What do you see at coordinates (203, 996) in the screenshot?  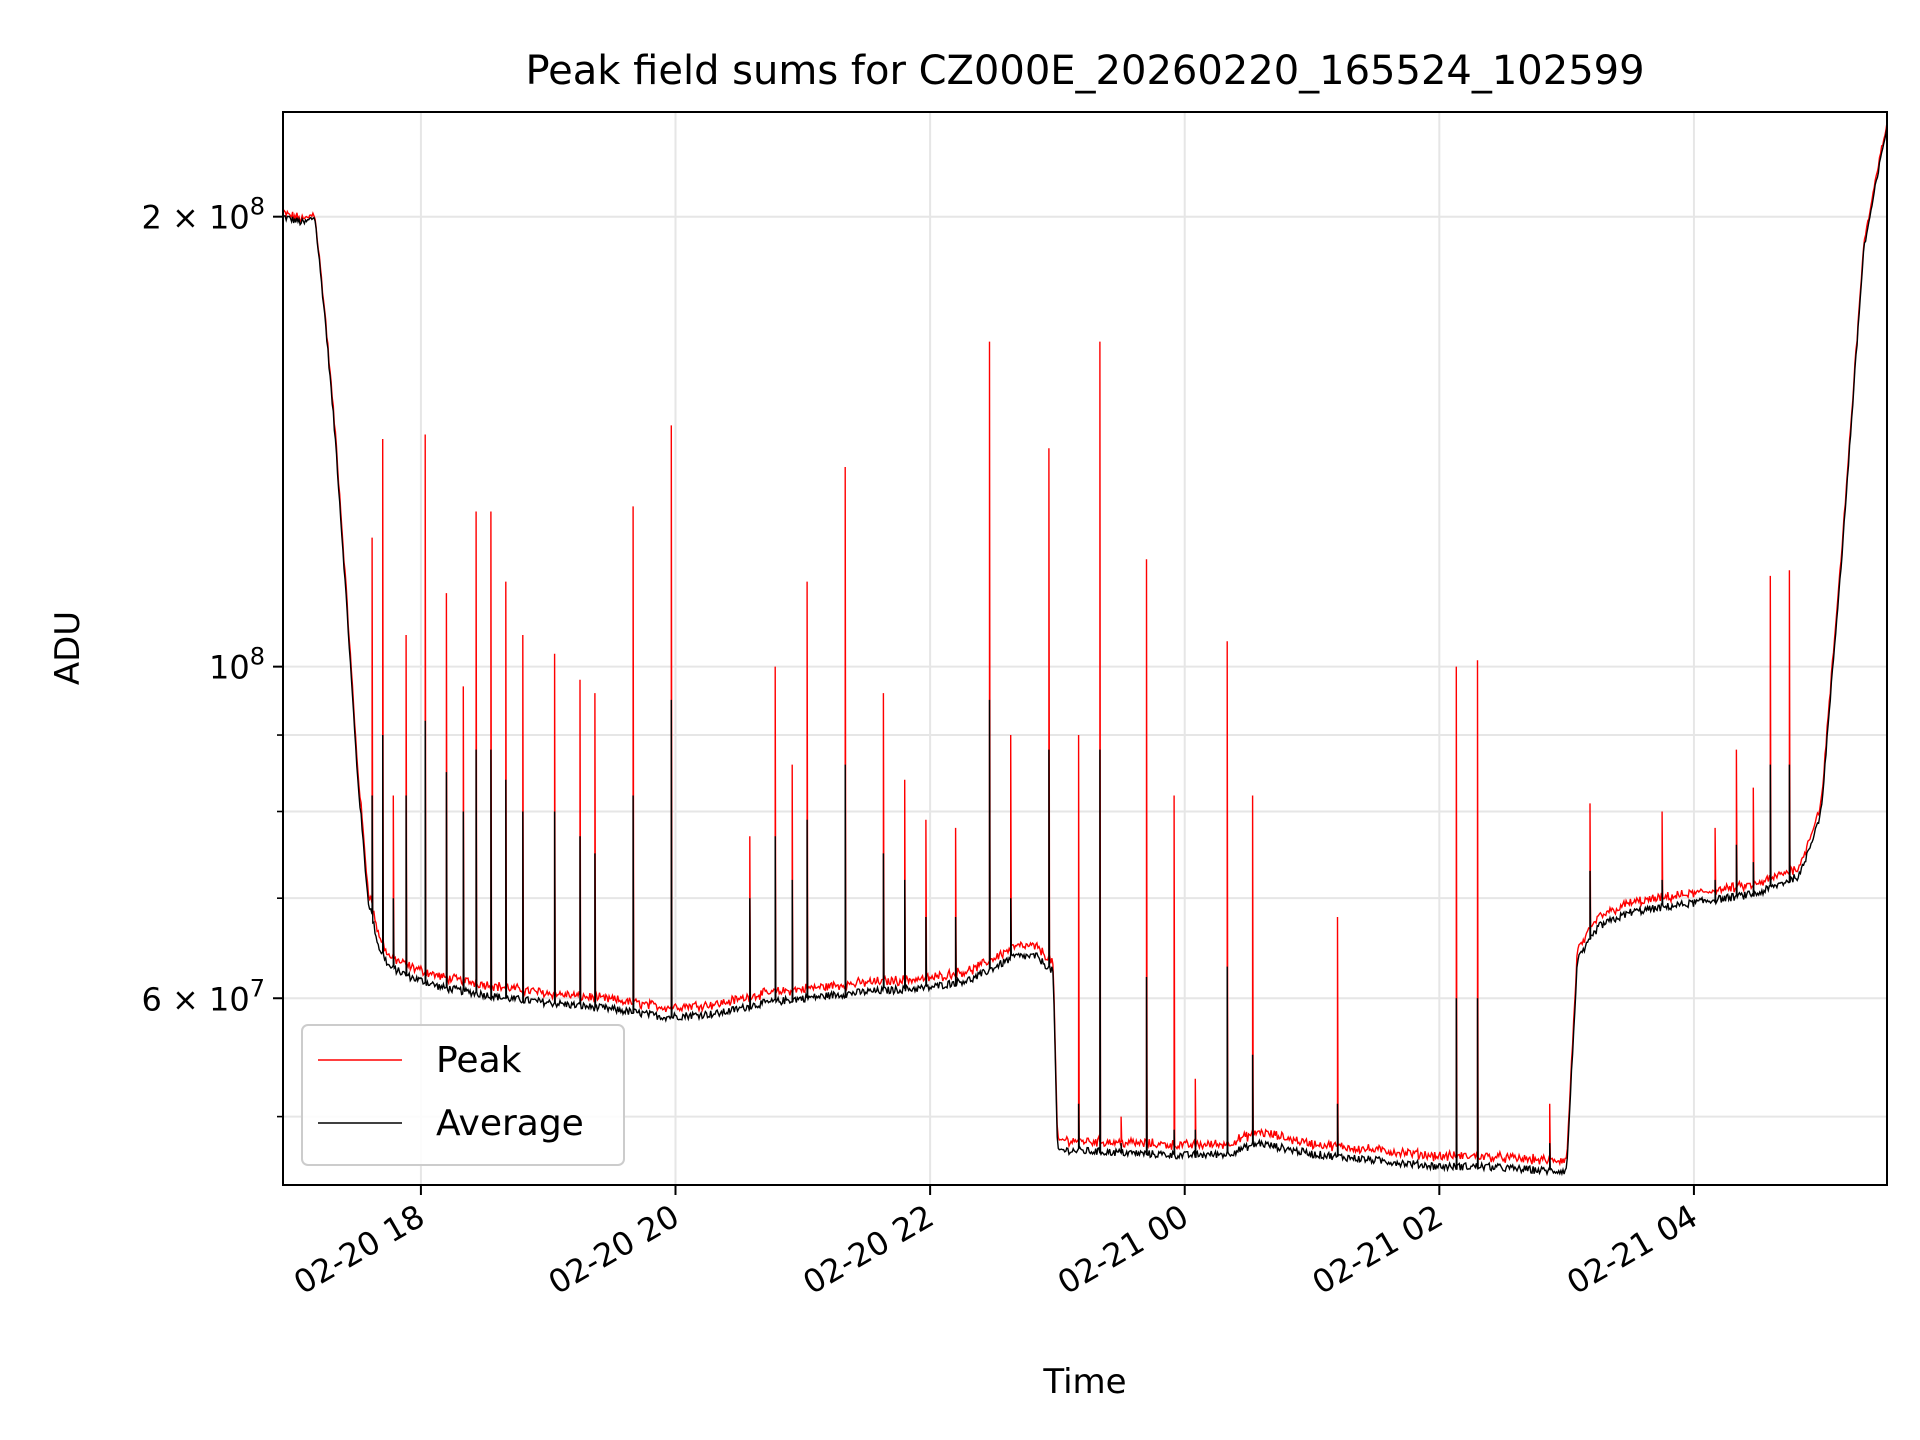 I see `y-tick-label-0: 6 × 107` at bounding box center [203, 996].